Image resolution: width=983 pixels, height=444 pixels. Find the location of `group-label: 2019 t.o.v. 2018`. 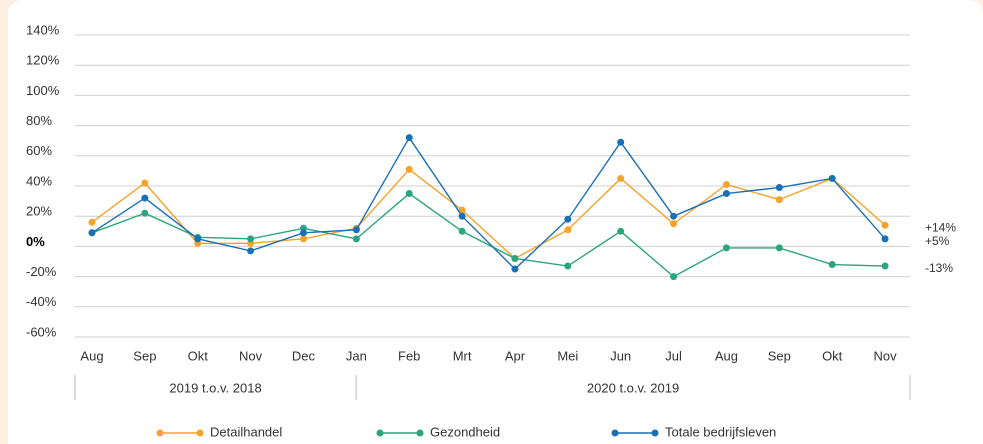

group-label: 2019 t.o.v. 2018 is located at coordinates (215, 387).